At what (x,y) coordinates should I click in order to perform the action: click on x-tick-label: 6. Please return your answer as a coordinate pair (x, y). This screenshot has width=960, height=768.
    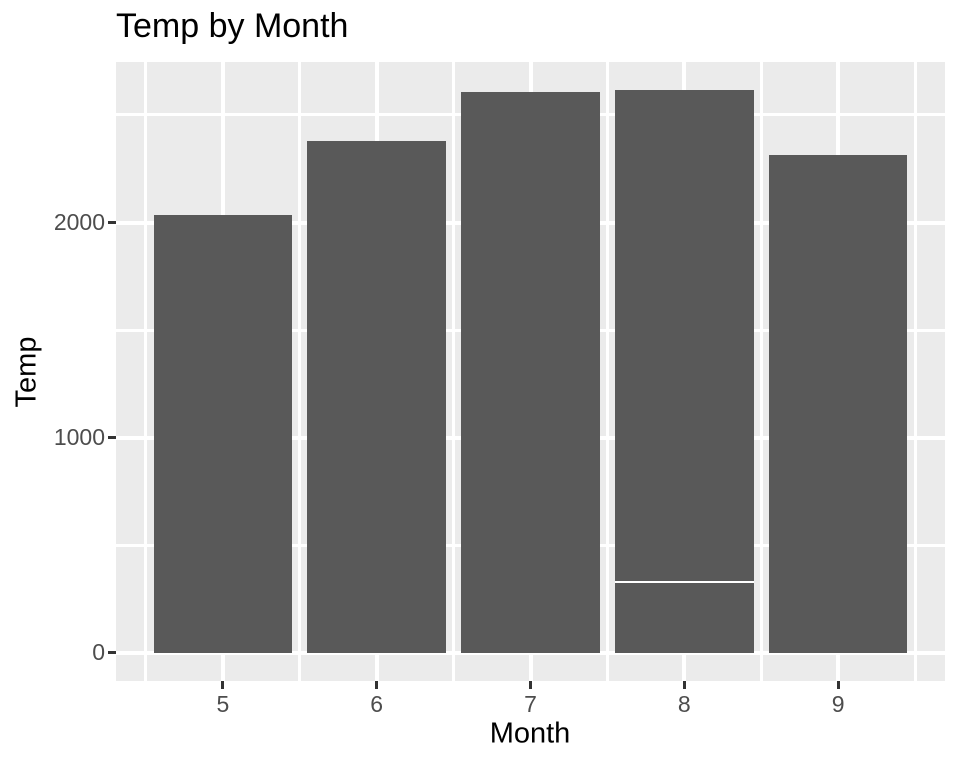
    Looking at the image, I should click on (377, 704).